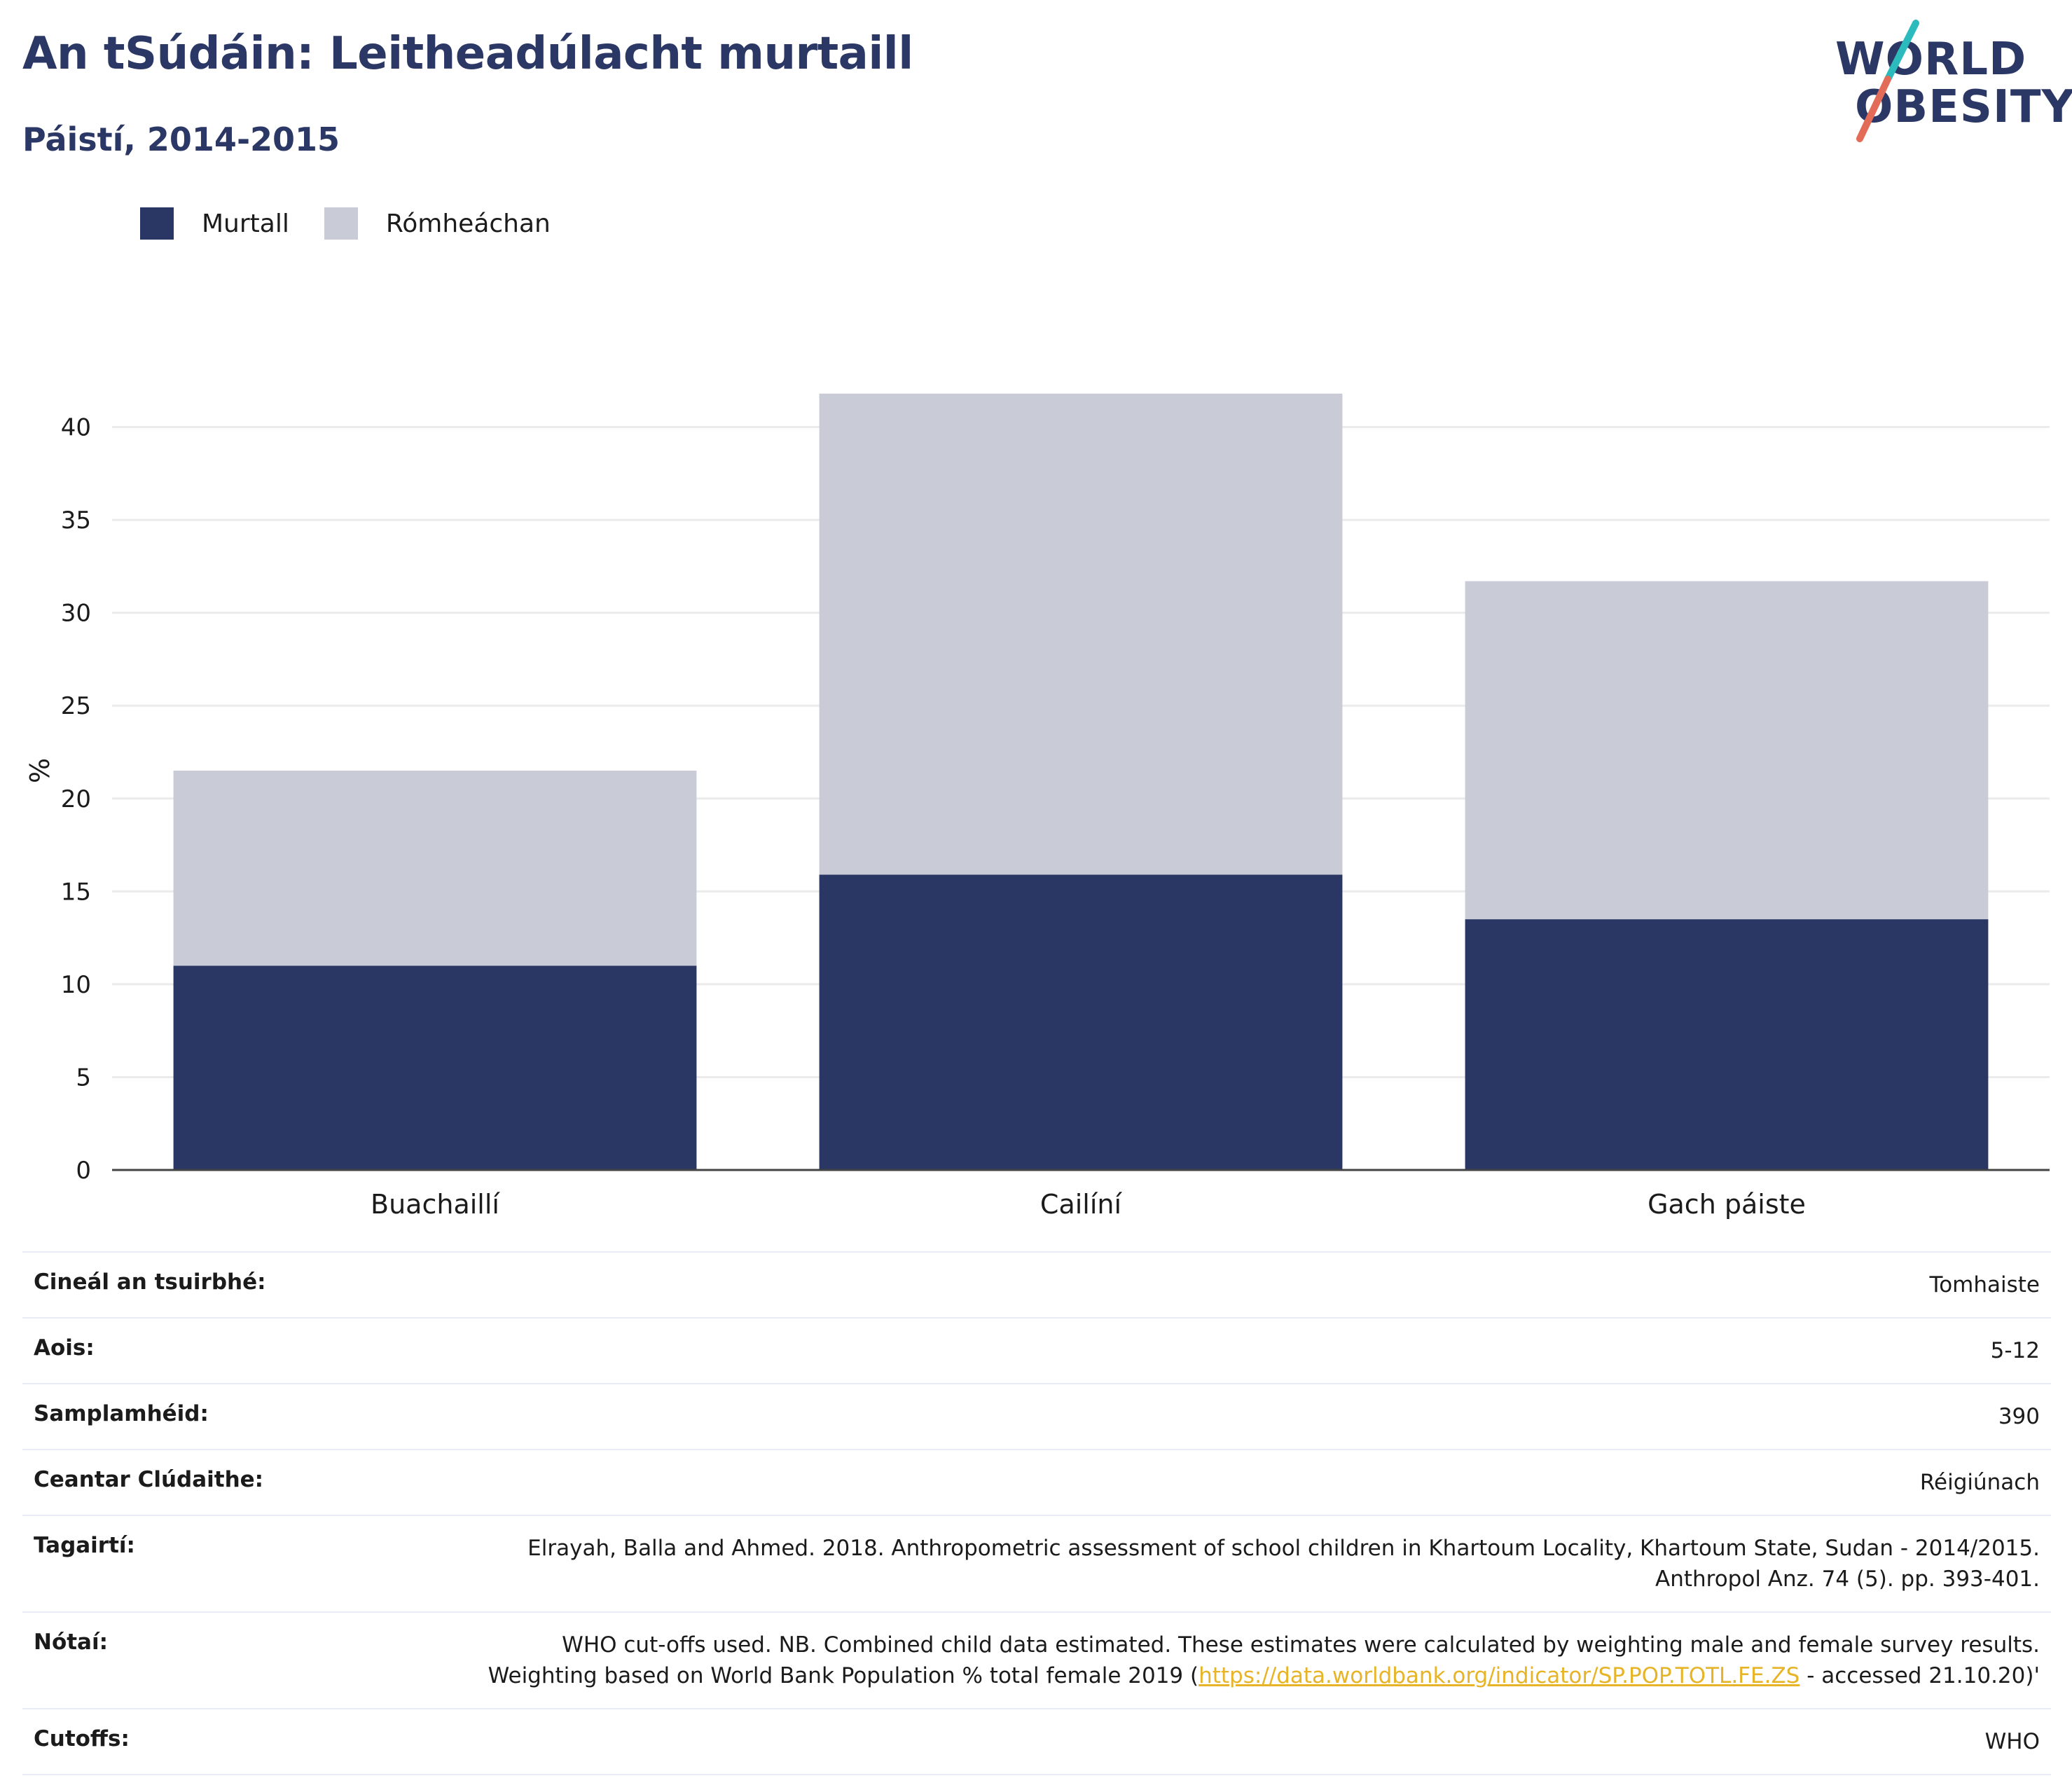 This screenshot has height=1783, width=2072. Describe the element at coordinates (468, 223) in the screenshot. I see `legend-label-overweight: Rómheáchan` at that location.